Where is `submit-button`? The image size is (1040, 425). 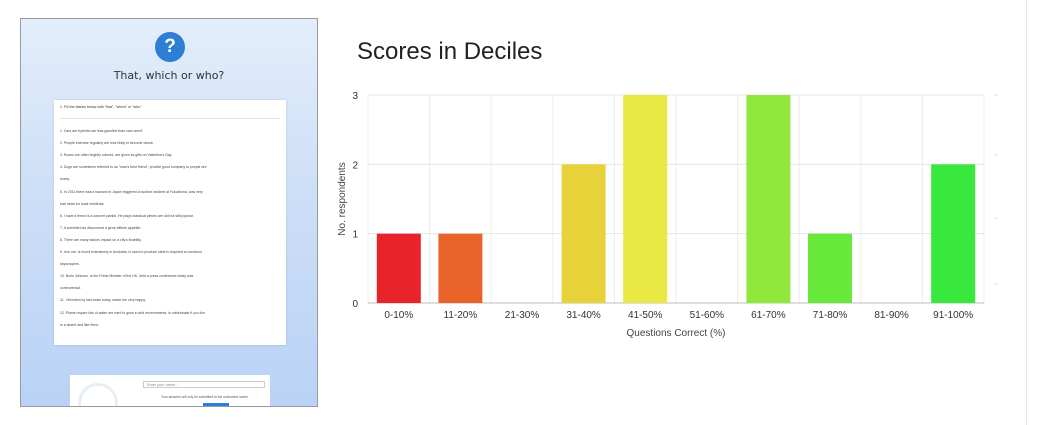
submit-button is located at coordinates (216, 404).